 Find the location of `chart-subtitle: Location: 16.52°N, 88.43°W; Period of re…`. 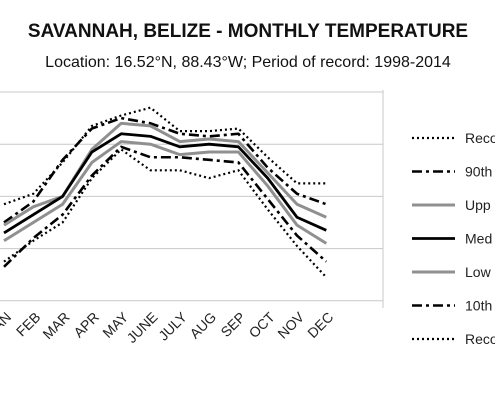

chart-subtitle: Location: 16.52°N, 88.43°W; Period of re… is located at coordinates (248, 62).